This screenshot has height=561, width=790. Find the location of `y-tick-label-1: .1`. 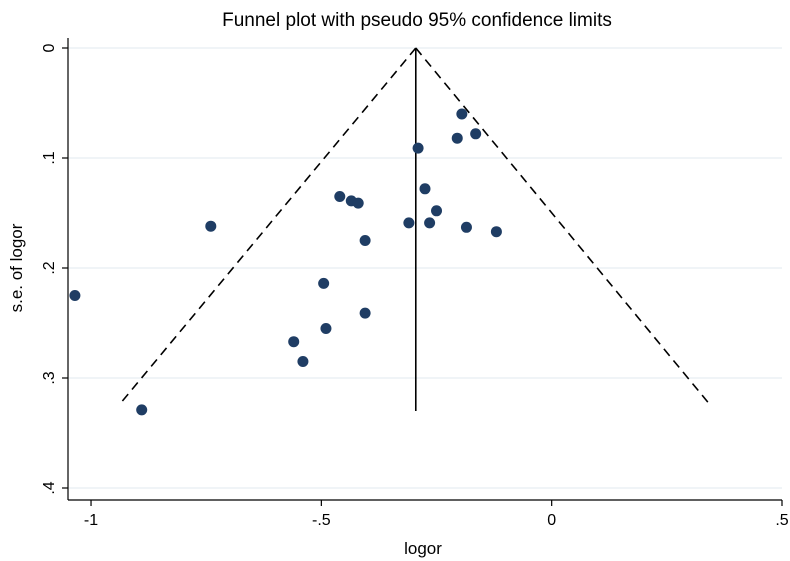

y-tick-label-1: .1 is located at coordinates (49, 157).